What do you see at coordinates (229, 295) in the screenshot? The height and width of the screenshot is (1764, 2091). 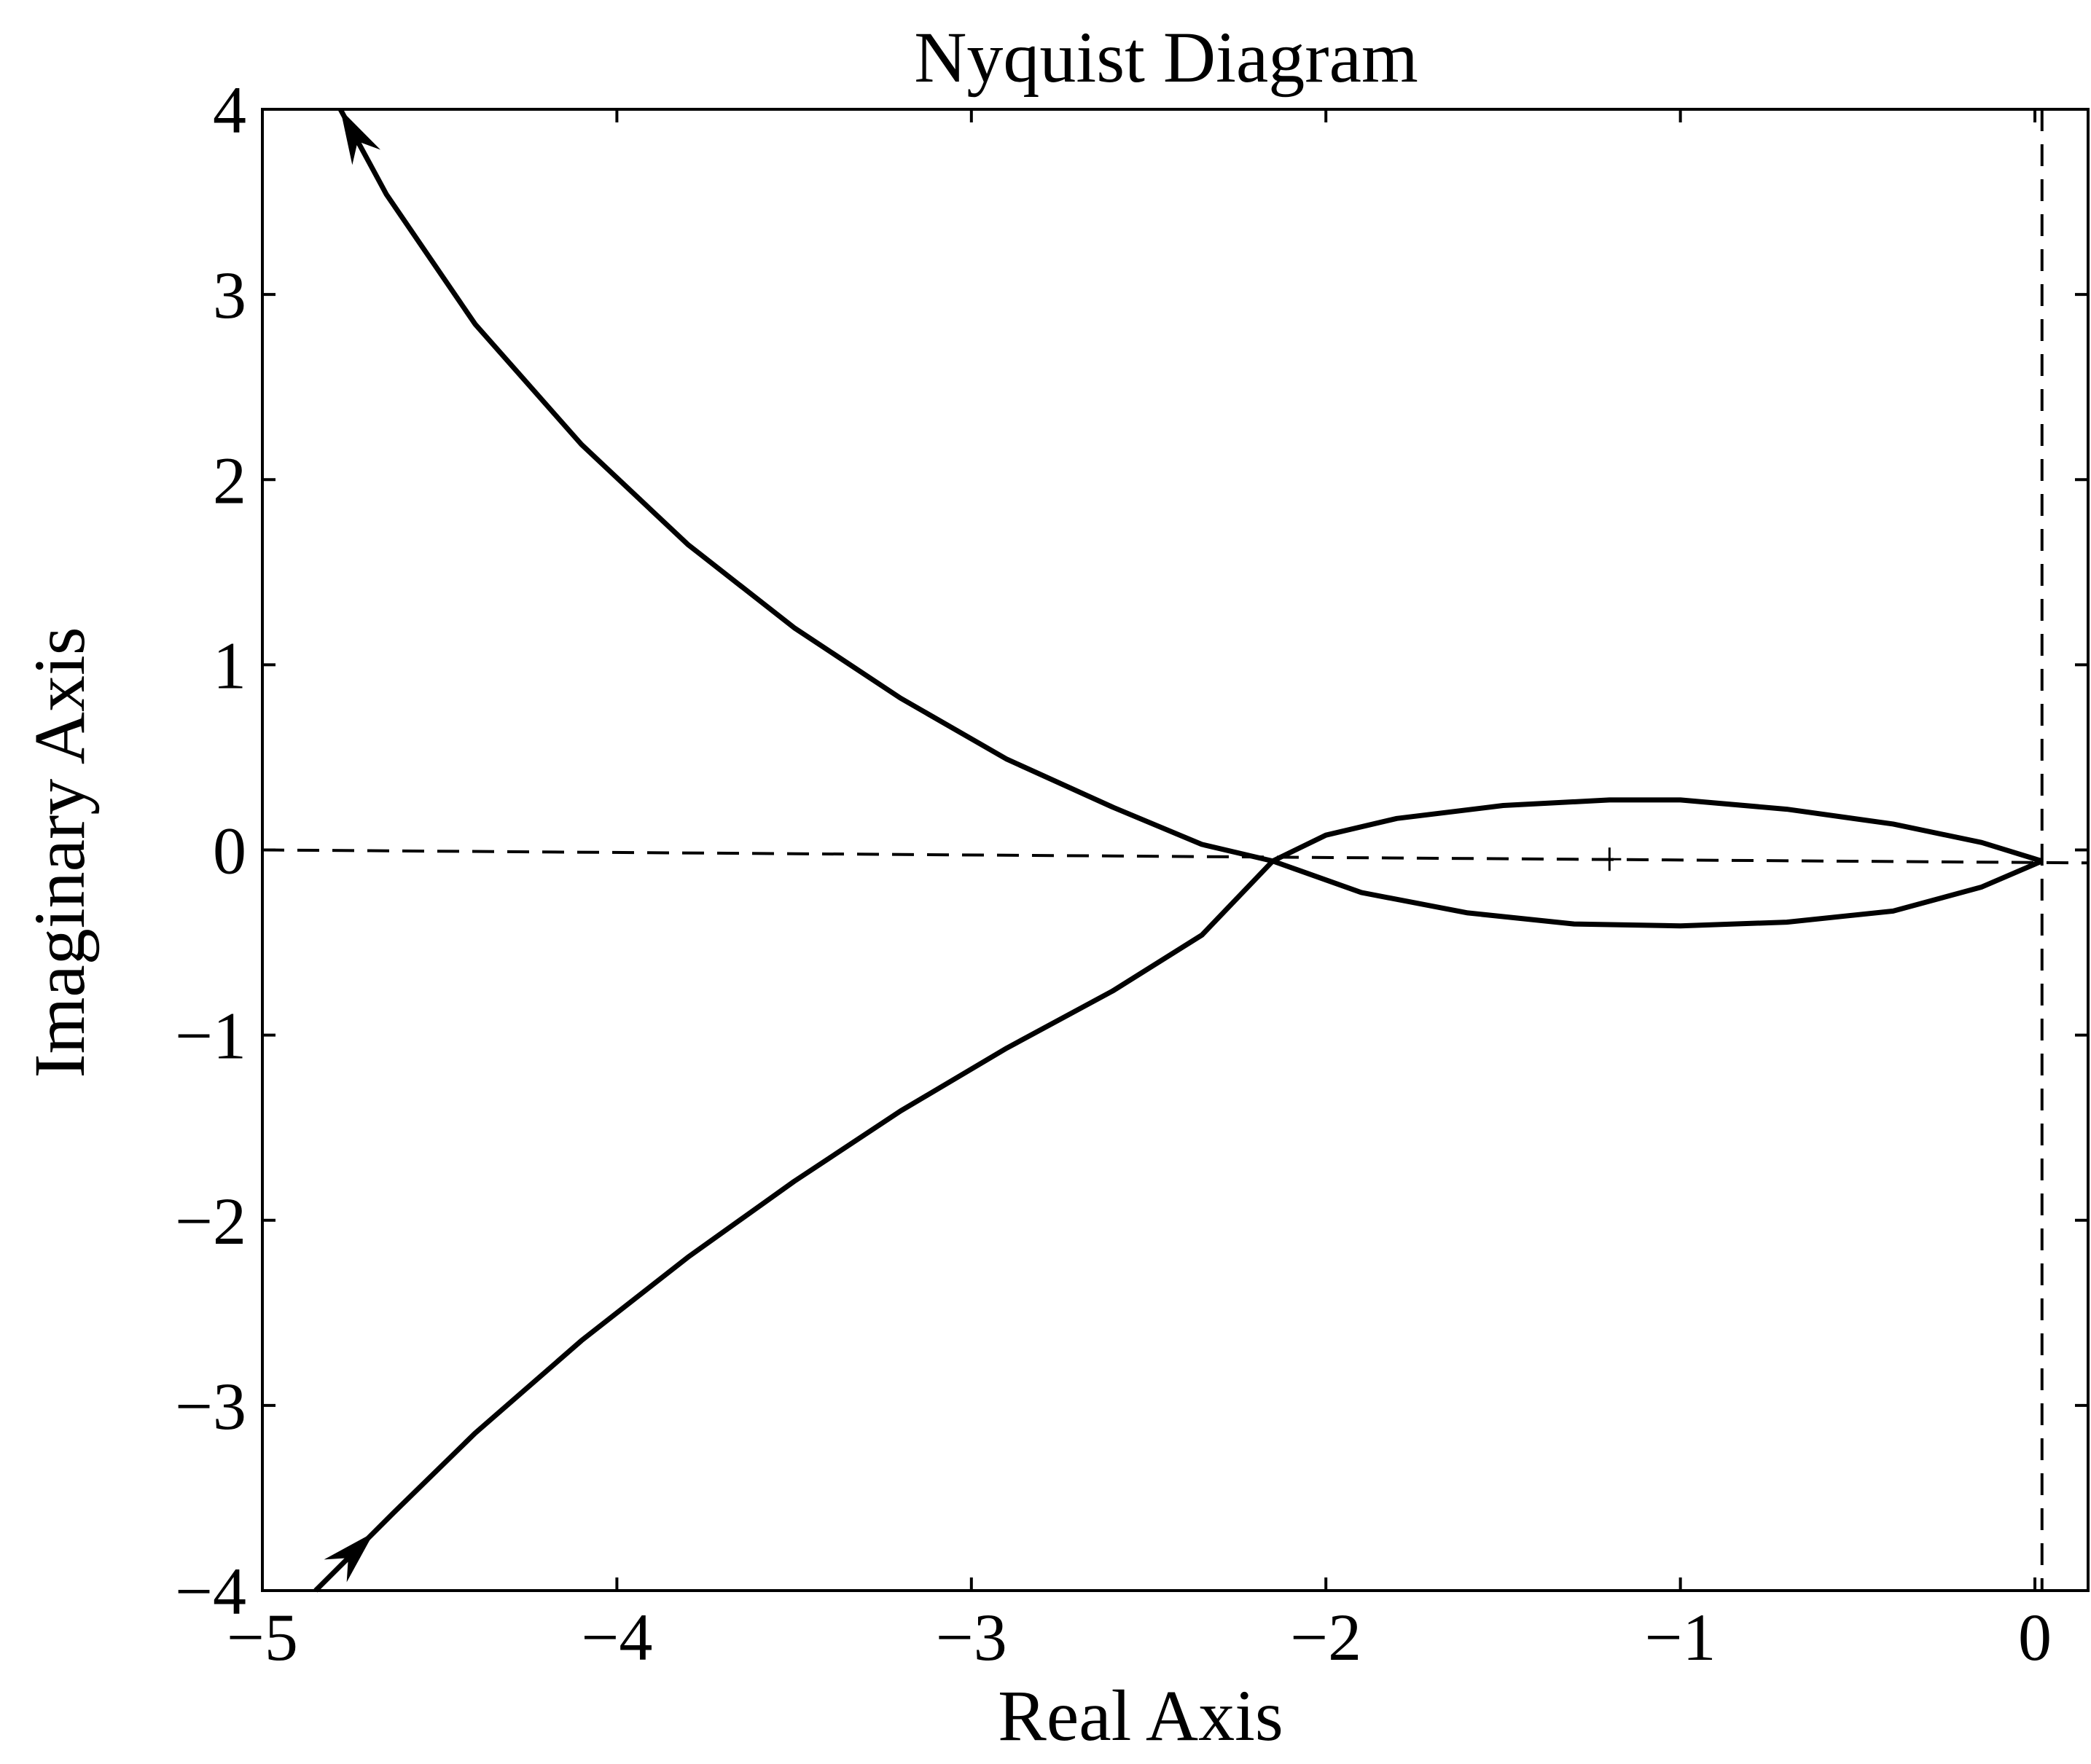 I see `y-tick-label: 3` at bounding box center [229, 295].